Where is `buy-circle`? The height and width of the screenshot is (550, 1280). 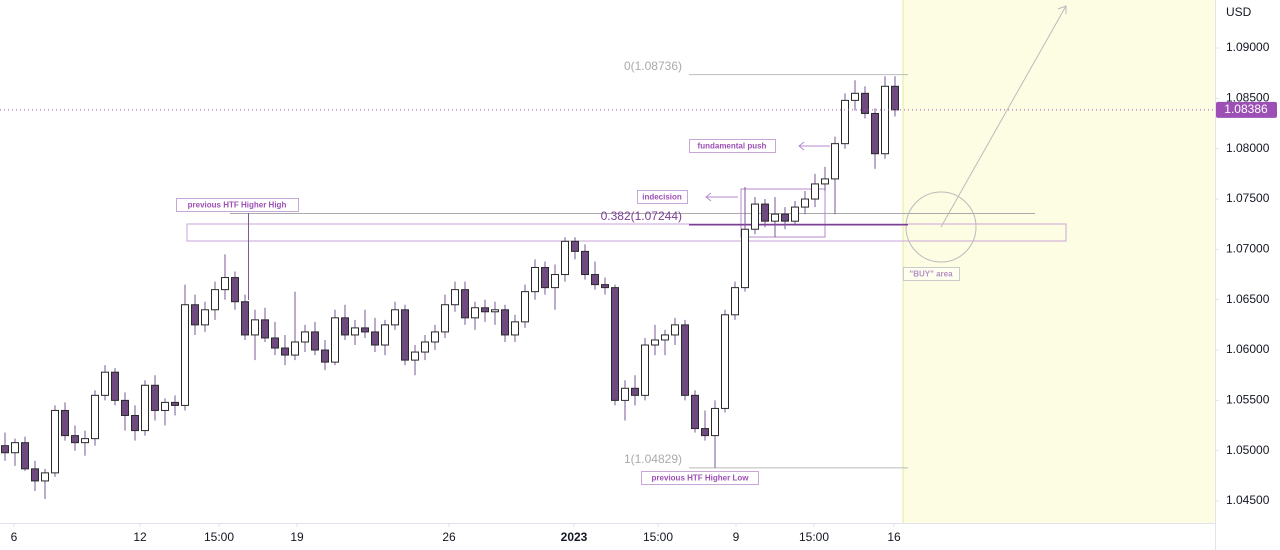 buy-circle is located at coordinates (941, 227).